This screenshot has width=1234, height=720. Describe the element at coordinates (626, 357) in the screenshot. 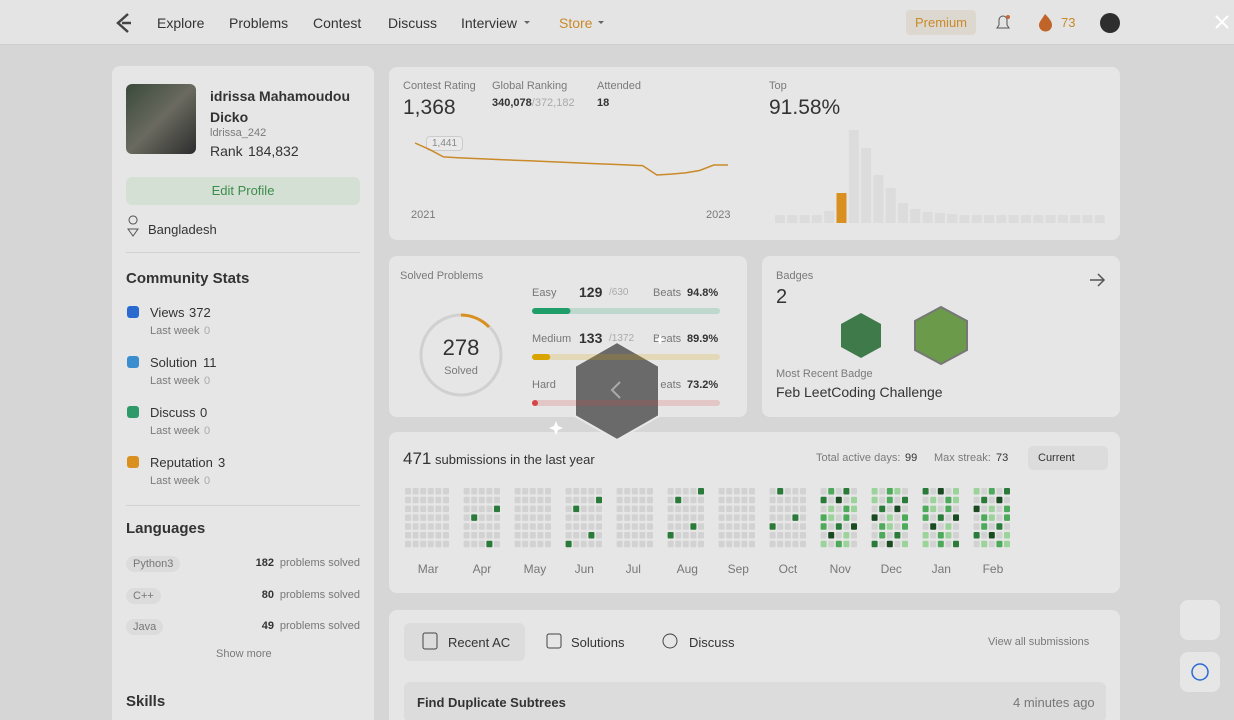

I see `progress-track` at that location.